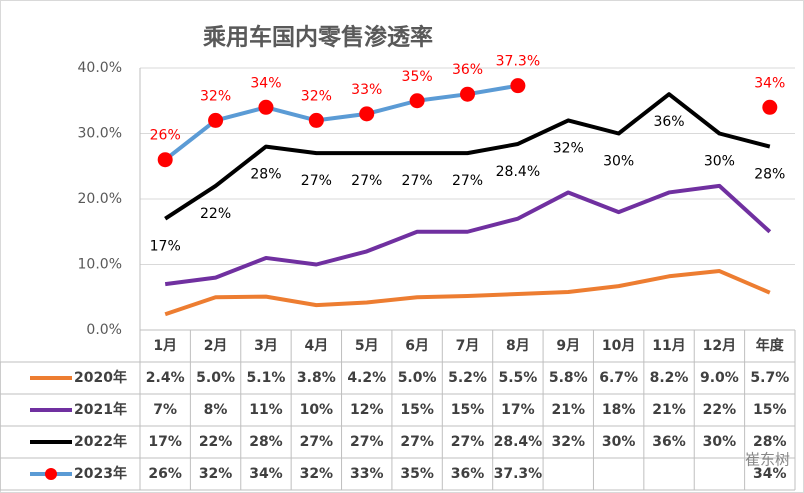 The height and width of the screenshot is (493, 804). Describe the element at coordinates (518, 172) in the screenshot. I see `data-label: 28.4%` at that location.